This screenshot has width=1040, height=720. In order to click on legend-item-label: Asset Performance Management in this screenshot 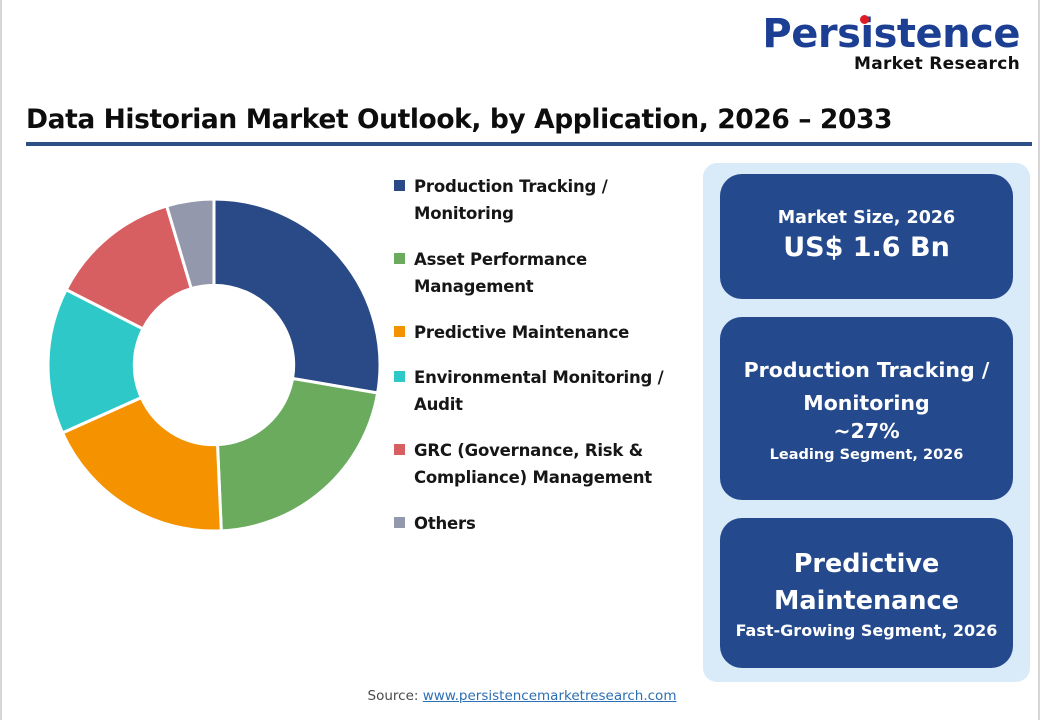, I will do `click(500, 272)`.